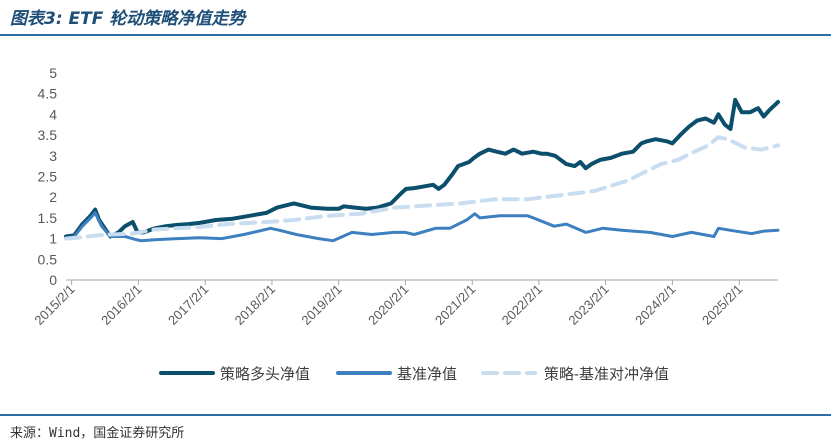  Describe the element at coordinates (54, 305) in the screenshot. I see `x-tick-label: 2015/2/1` at that location.